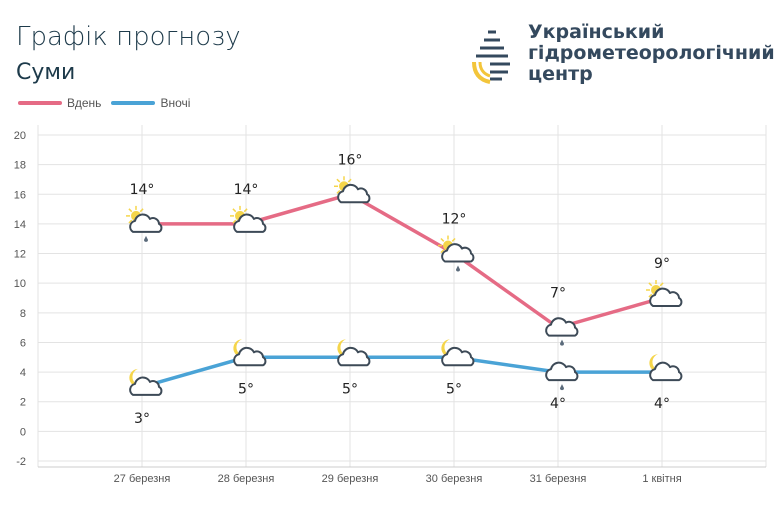  I want to click on data-label: 7°, so click(558, 294).